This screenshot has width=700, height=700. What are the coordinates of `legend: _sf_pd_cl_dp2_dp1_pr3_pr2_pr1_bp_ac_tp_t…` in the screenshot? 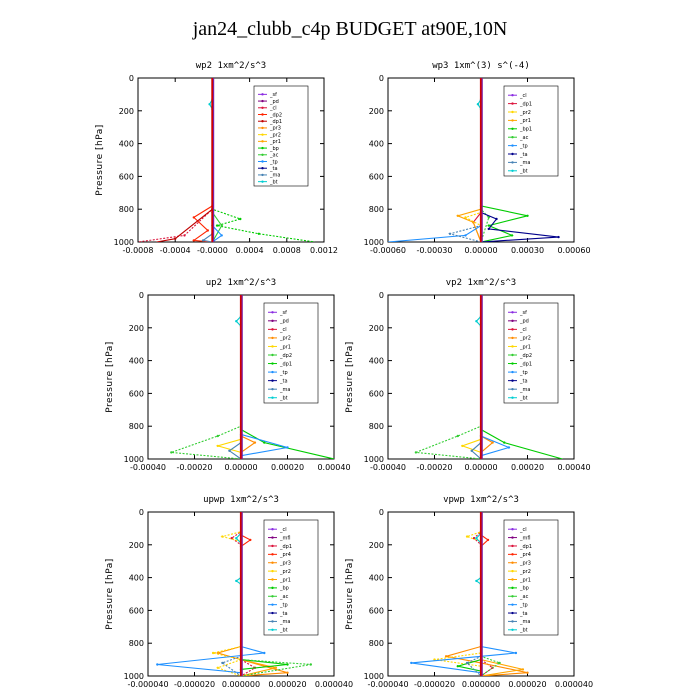 It's located at (281, 136).